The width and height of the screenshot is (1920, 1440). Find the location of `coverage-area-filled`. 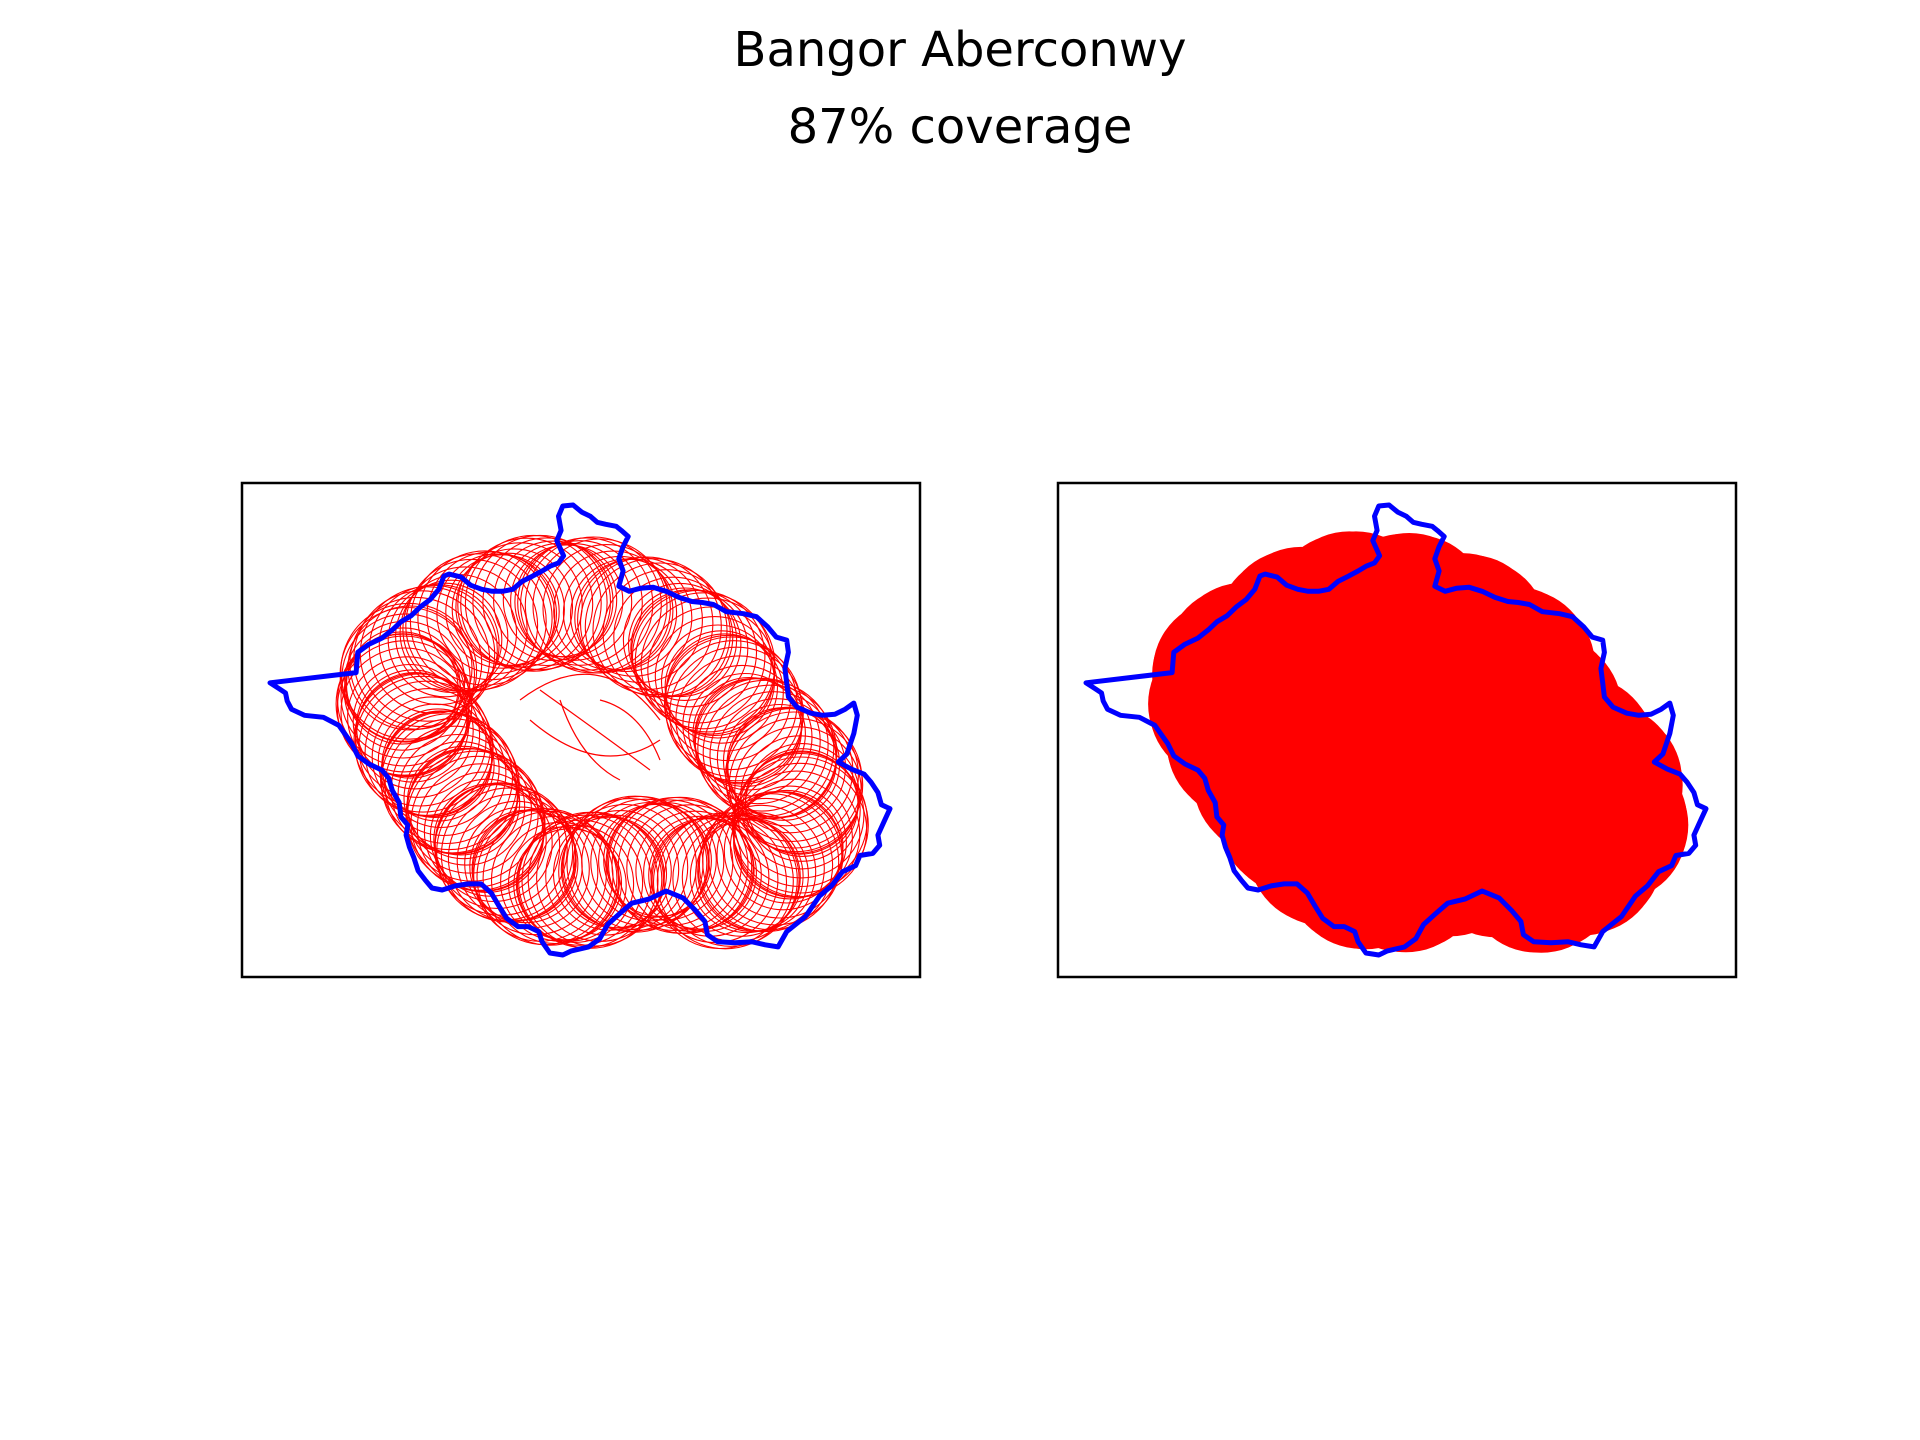

coverage-area-filled is located at coordinates (1418, 742).